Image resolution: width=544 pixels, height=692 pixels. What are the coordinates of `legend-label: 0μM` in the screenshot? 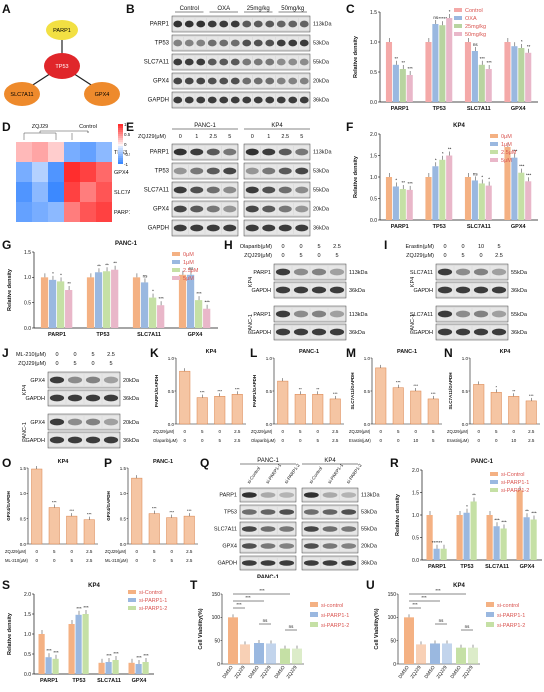 It's located at (188, 255).